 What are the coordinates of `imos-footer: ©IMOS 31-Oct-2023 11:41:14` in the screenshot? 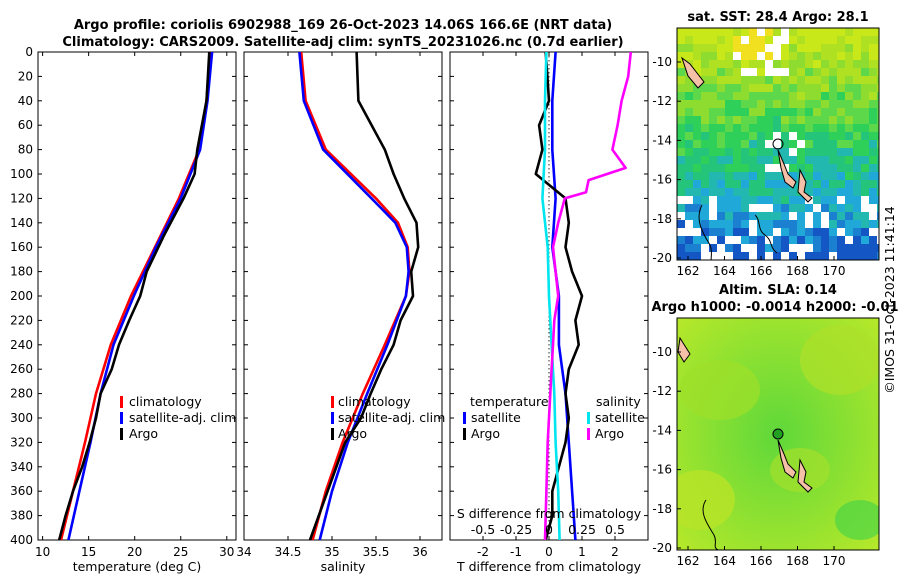 It's located at (889, 300).